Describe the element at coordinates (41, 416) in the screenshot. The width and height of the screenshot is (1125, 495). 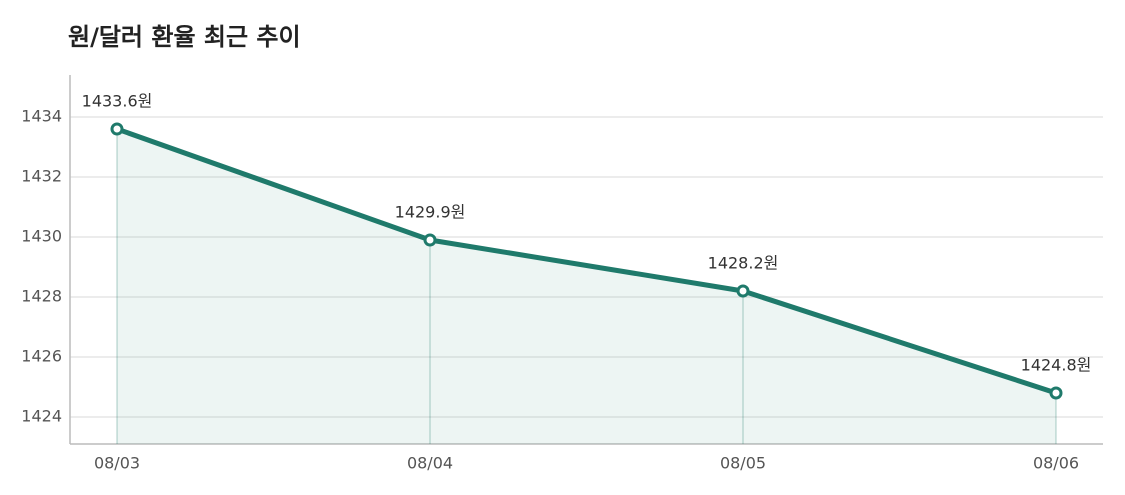
I see `y-tick-label: 1424` at that location.